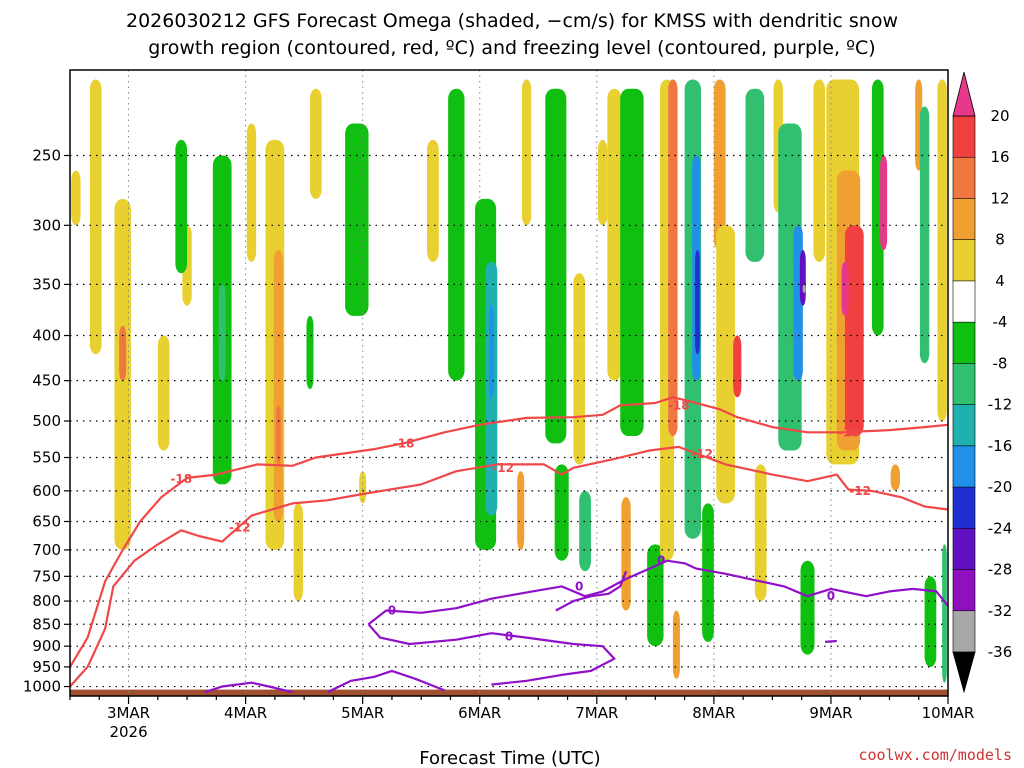  I want to click on x-axis-label: Forecast Time (UTC), so click(509, 758).